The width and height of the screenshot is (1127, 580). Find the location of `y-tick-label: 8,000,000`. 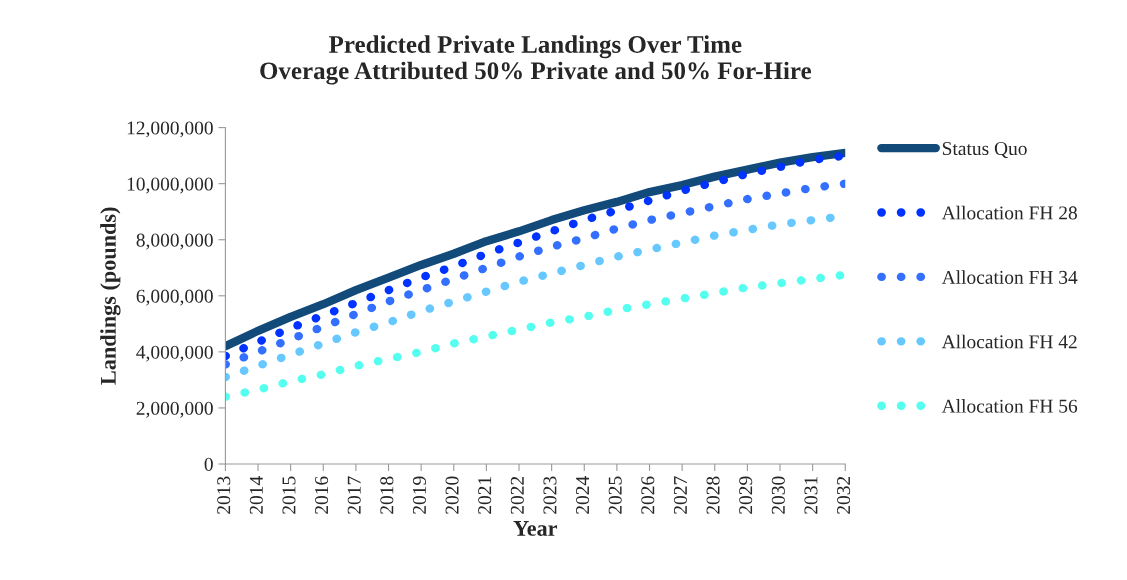

y-tick-label: 8,000,000 is located at coordinates (174, 241).